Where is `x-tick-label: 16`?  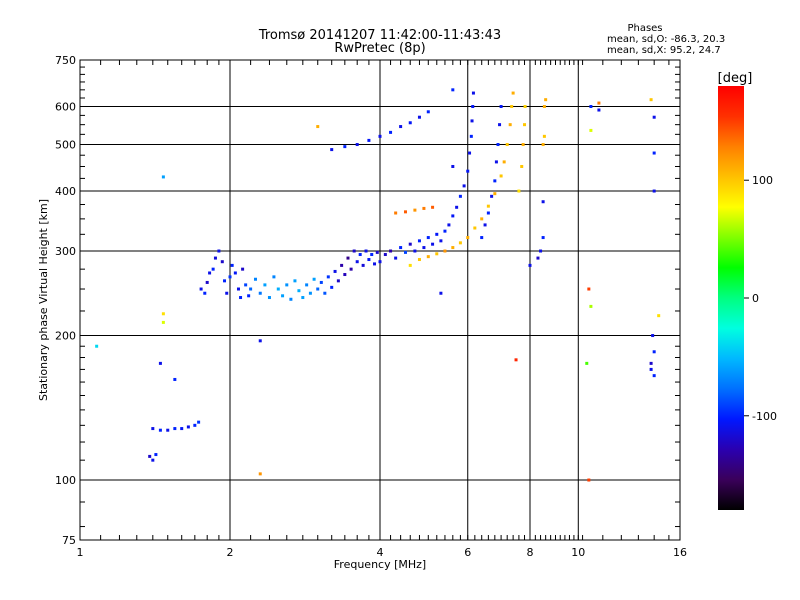
x-tick-label: 16 is located at coordinates (680, 552).